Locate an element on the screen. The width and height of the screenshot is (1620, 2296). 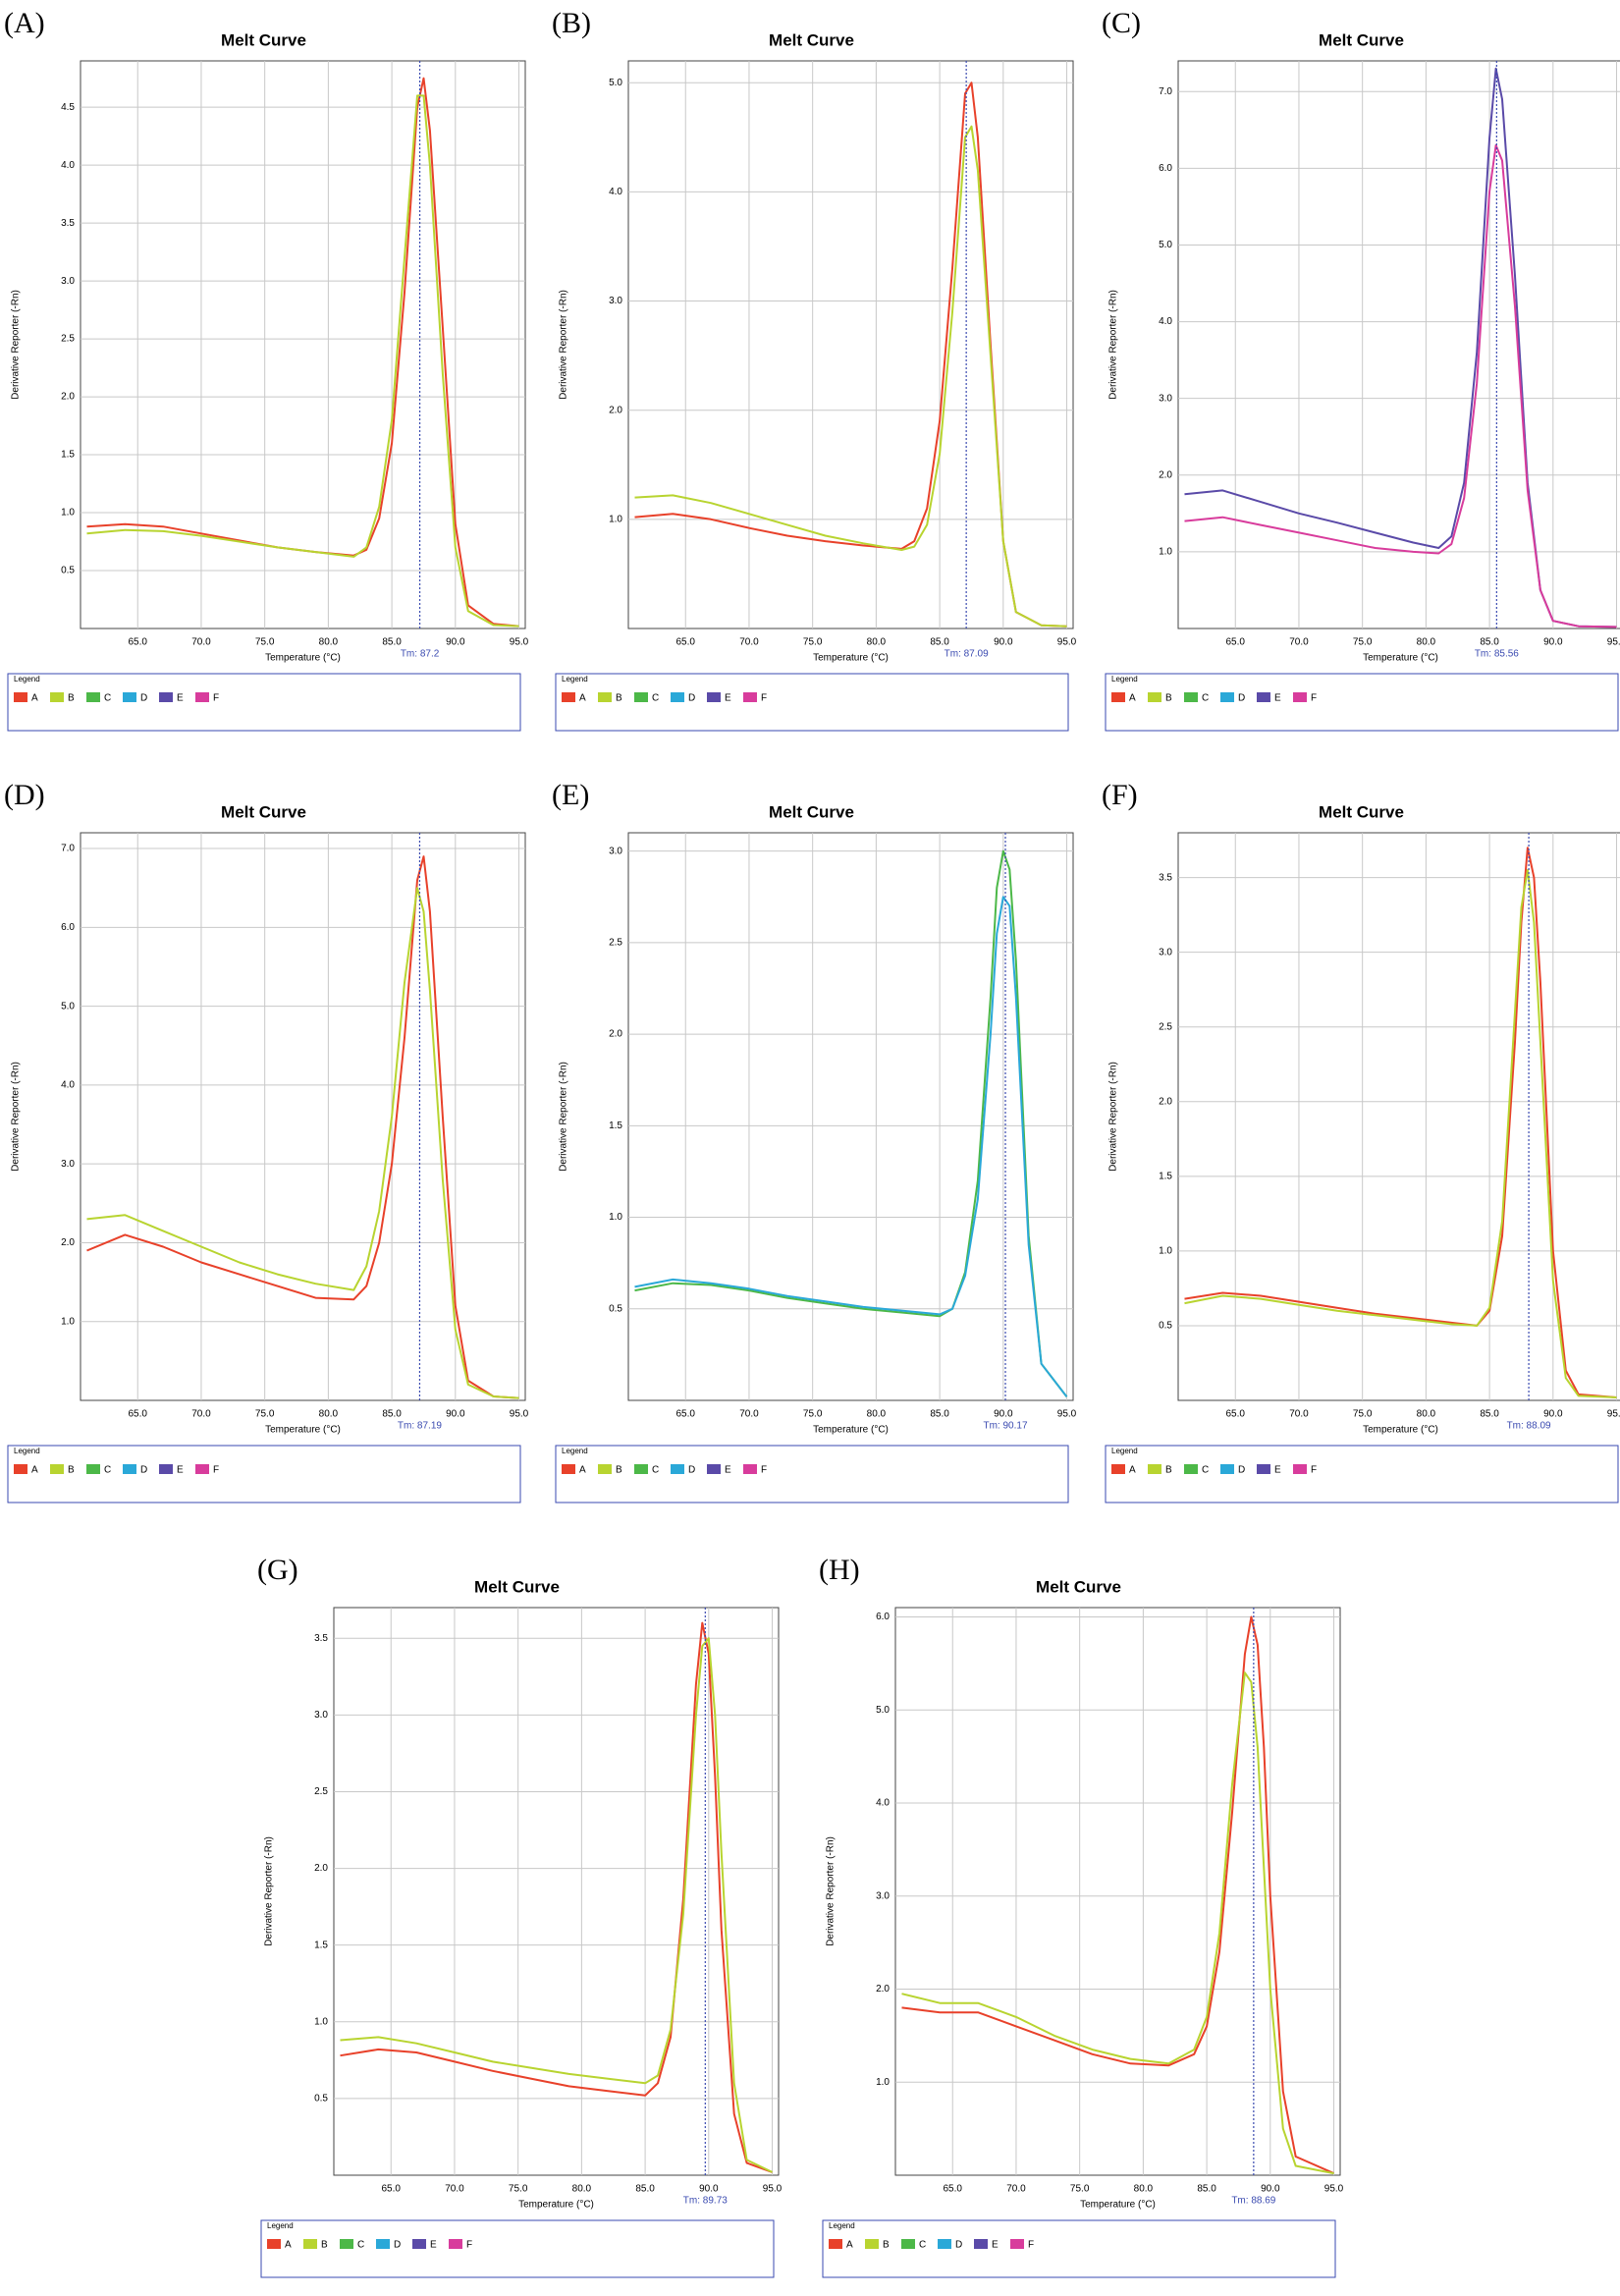
x-tick-label: 65.0 is located at coordinates (686, 642).